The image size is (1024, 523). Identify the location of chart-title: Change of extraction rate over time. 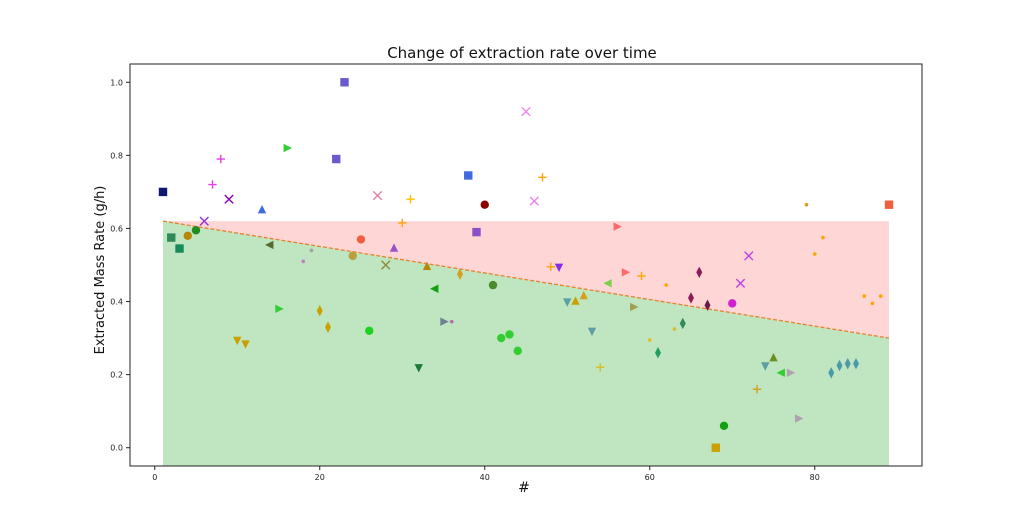
(522, 53).